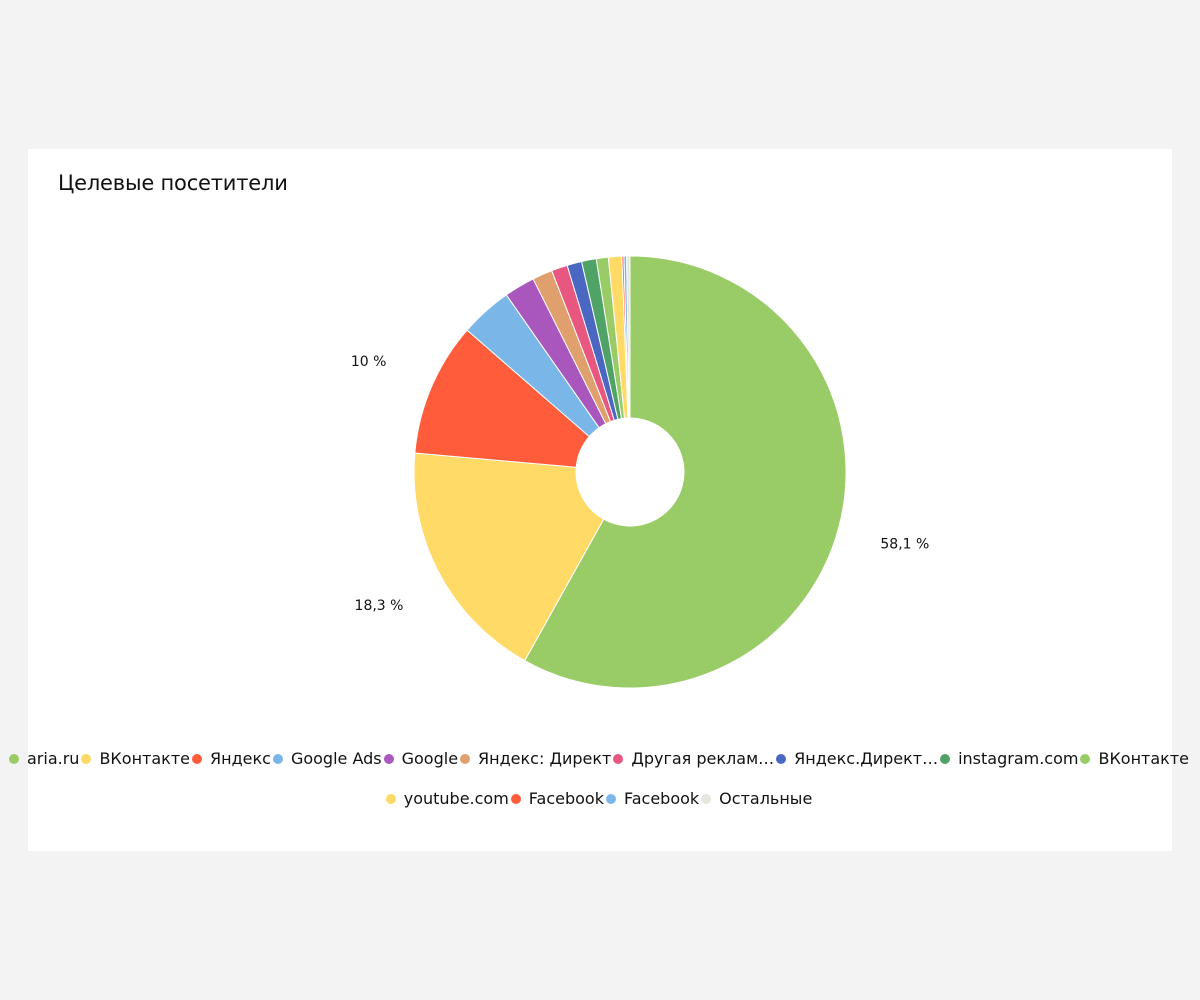 This screenshot has width=1200, height=1000. Describe the element at coordinates (766, 798) in the screenshot. I see `legend-label: Остальные` at that location.